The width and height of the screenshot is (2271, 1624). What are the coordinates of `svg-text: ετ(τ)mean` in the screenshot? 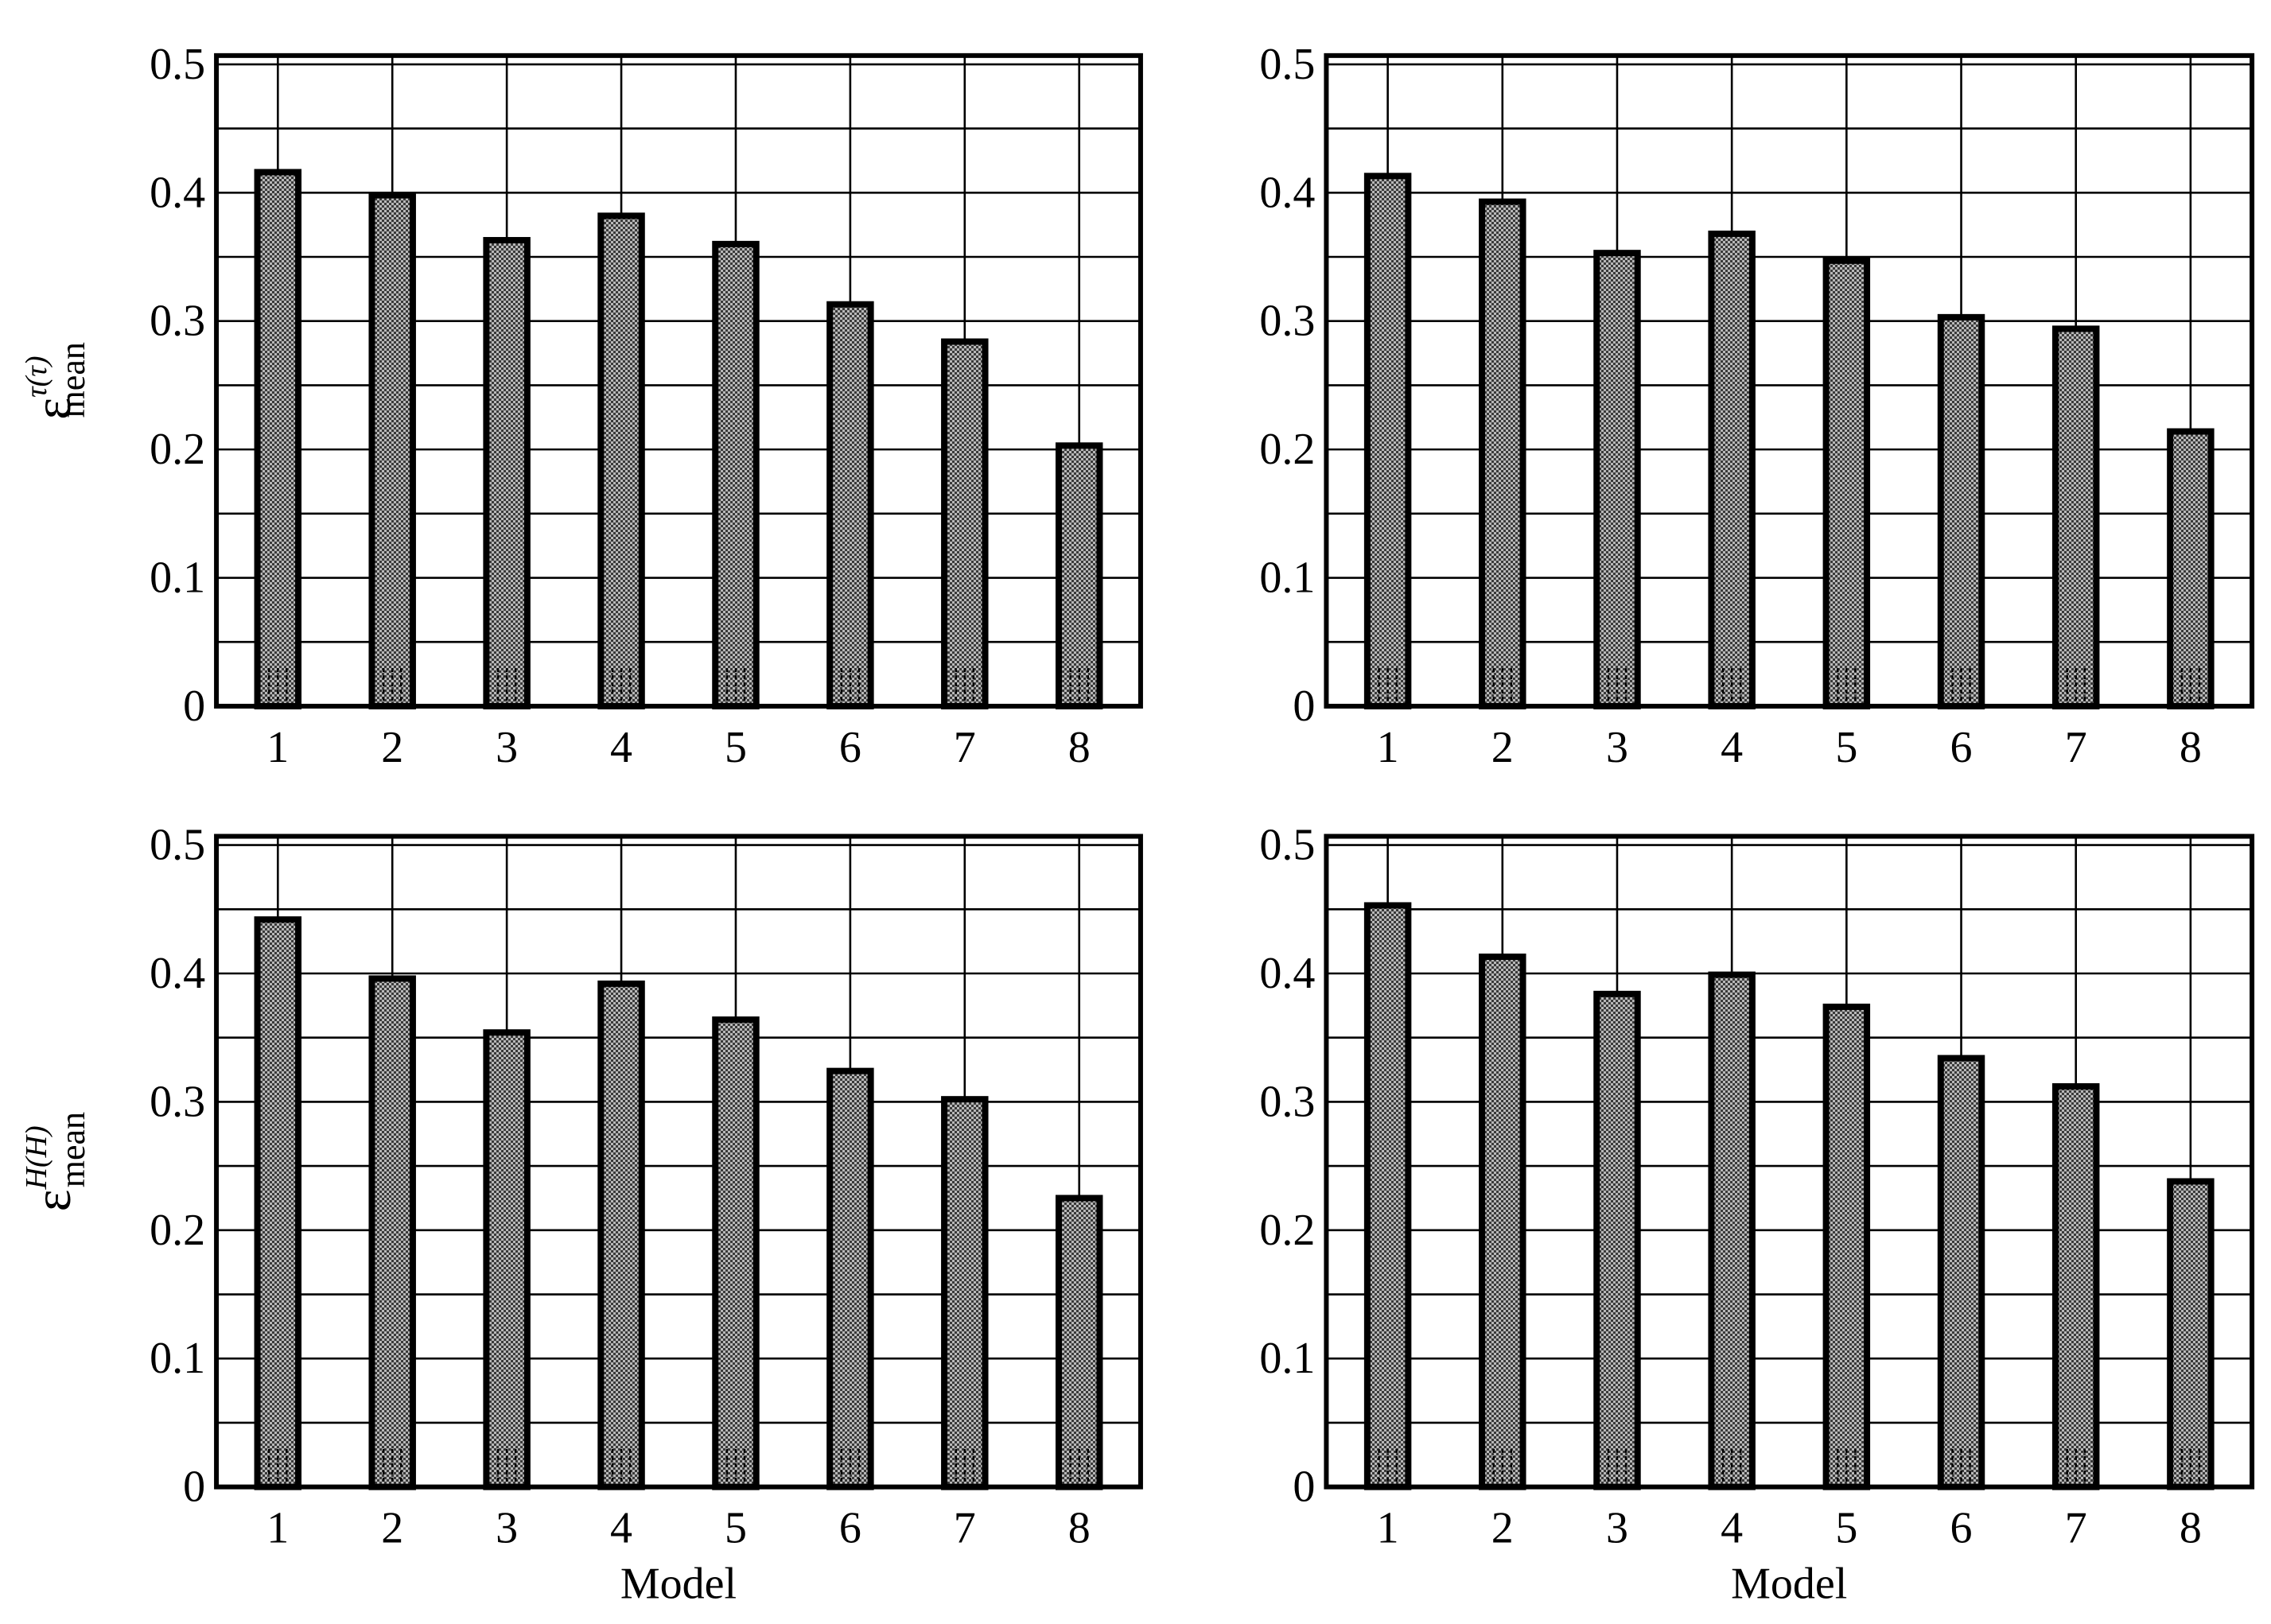 It's located at (56, 381).